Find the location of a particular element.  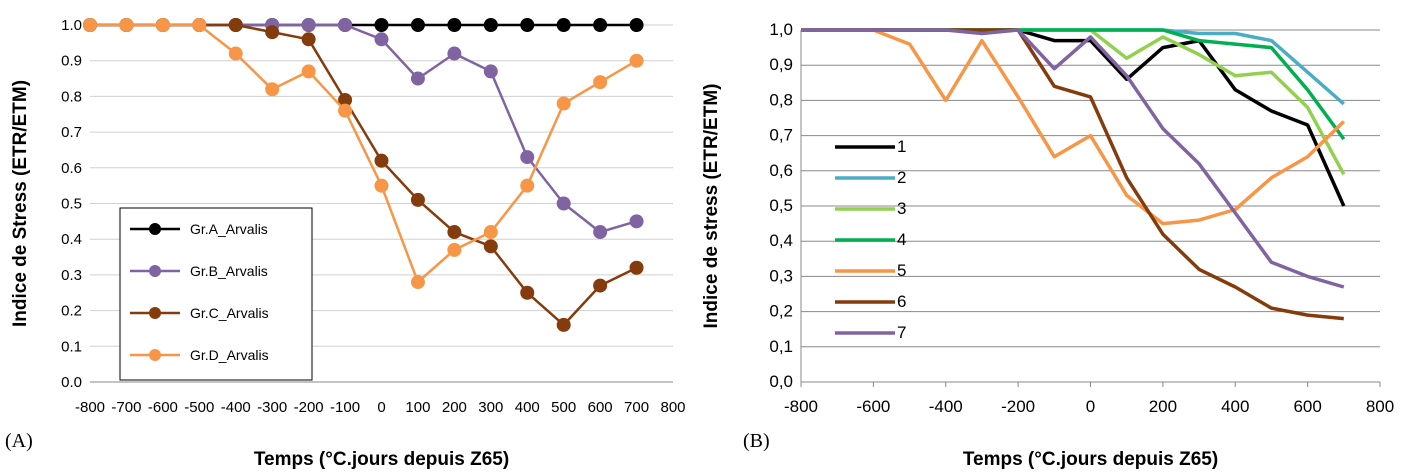

y-tick-label: 0,6 is located at coordinates (781, 170).